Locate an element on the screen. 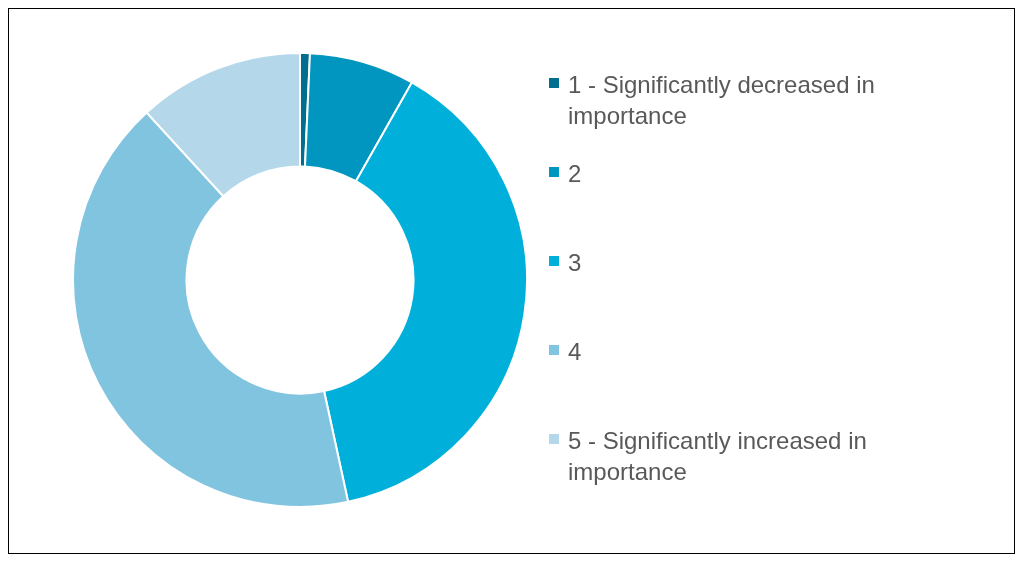 The image size is (1025, 562). legend-label: 4 is located at coordinates (575, 352).